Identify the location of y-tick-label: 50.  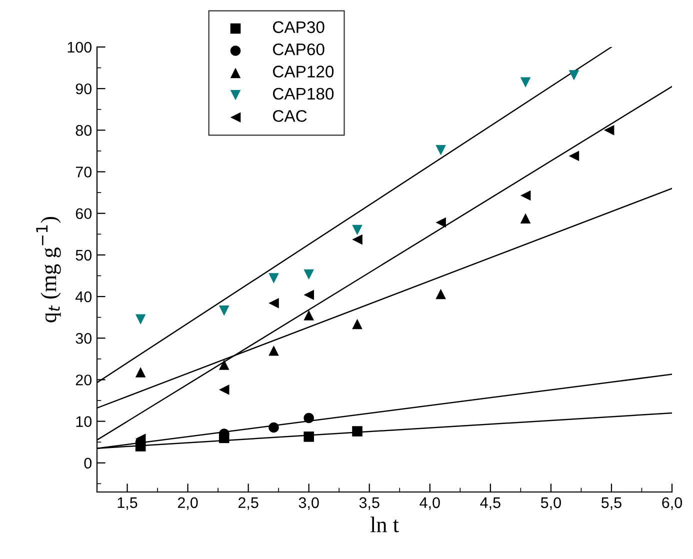
(84, 255).